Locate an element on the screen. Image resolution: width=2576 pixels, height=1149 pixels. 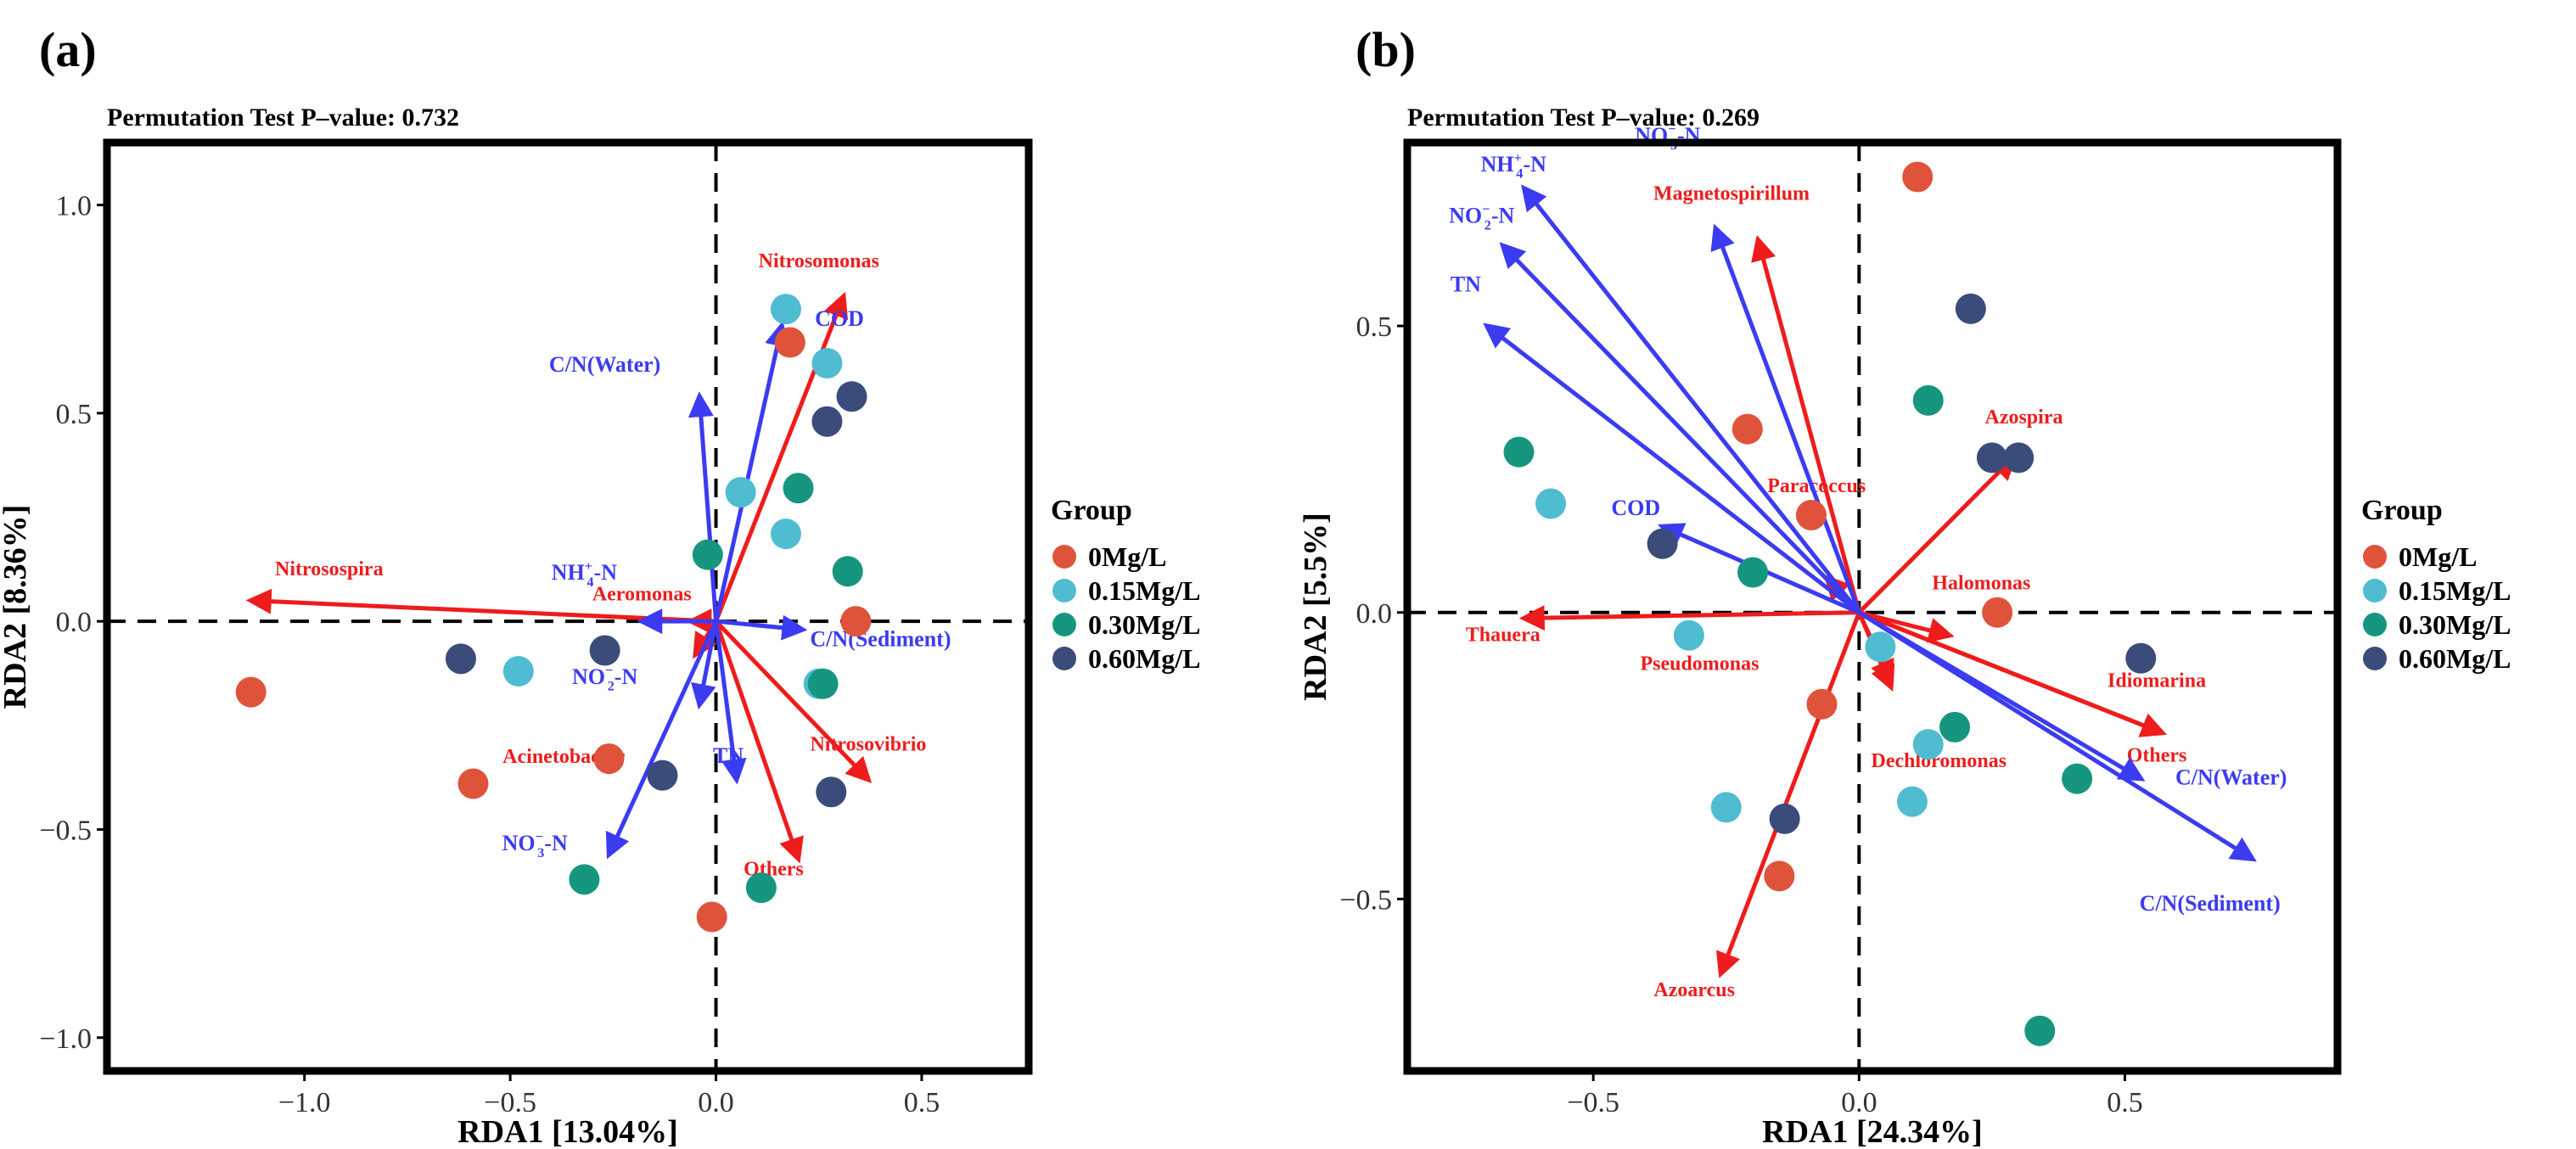
species-arrow-others-b is located at coordinates (2013, 673).